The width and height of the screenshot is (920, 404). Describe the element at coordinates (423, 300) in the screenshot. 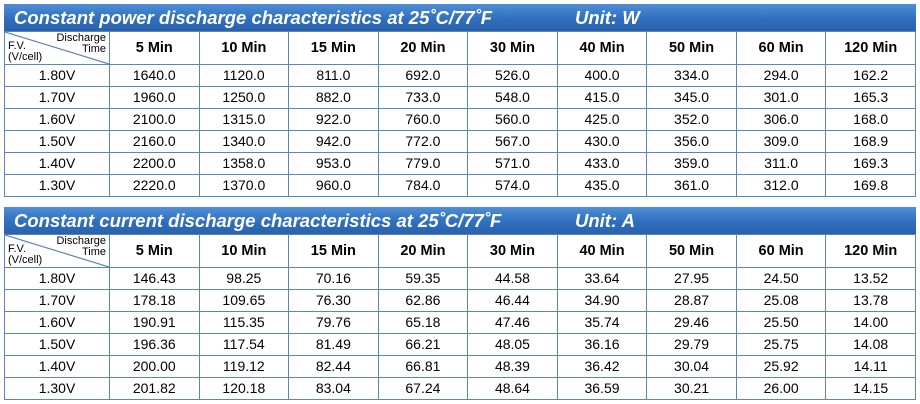

I see `table-cell: 62.86` at that location.